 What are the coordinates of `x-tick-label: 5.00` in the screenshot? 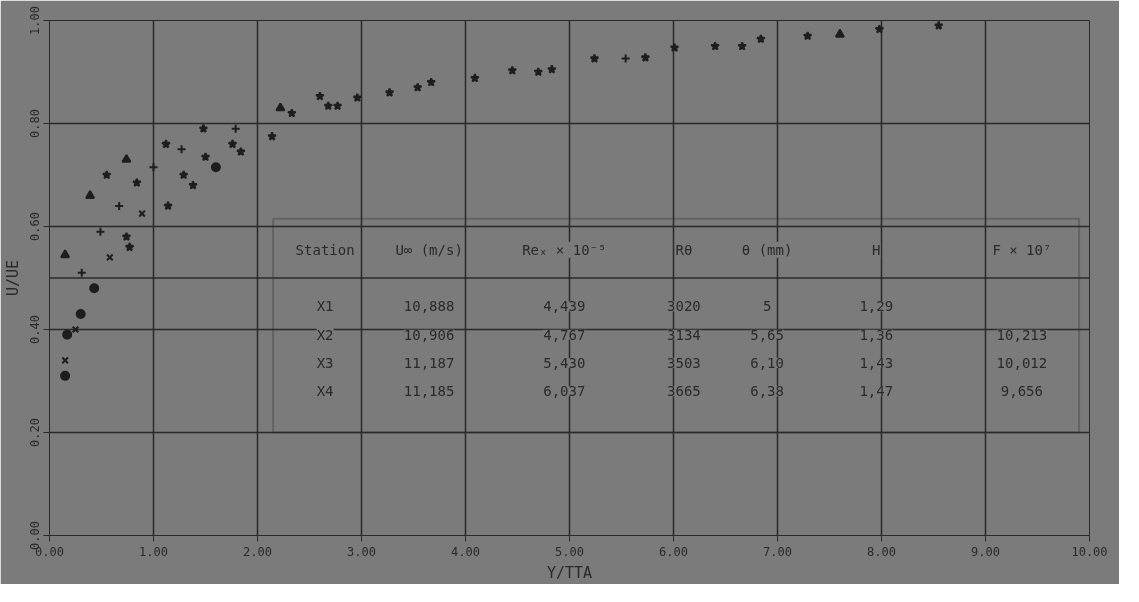 It's located at (569, 551).